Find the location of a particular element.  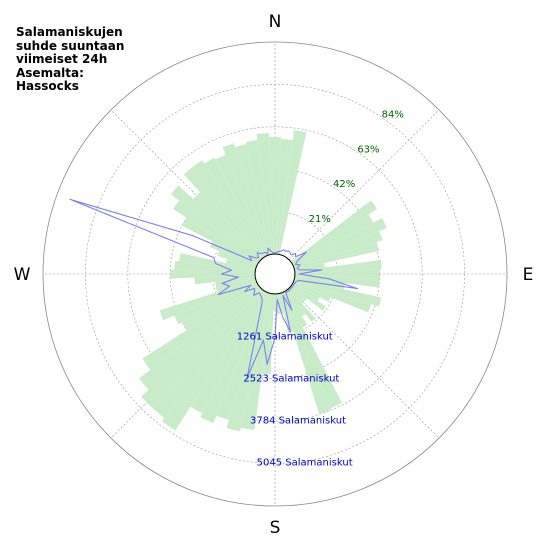

title-line: Salamaniskujen is located at coordinates (69, 32).